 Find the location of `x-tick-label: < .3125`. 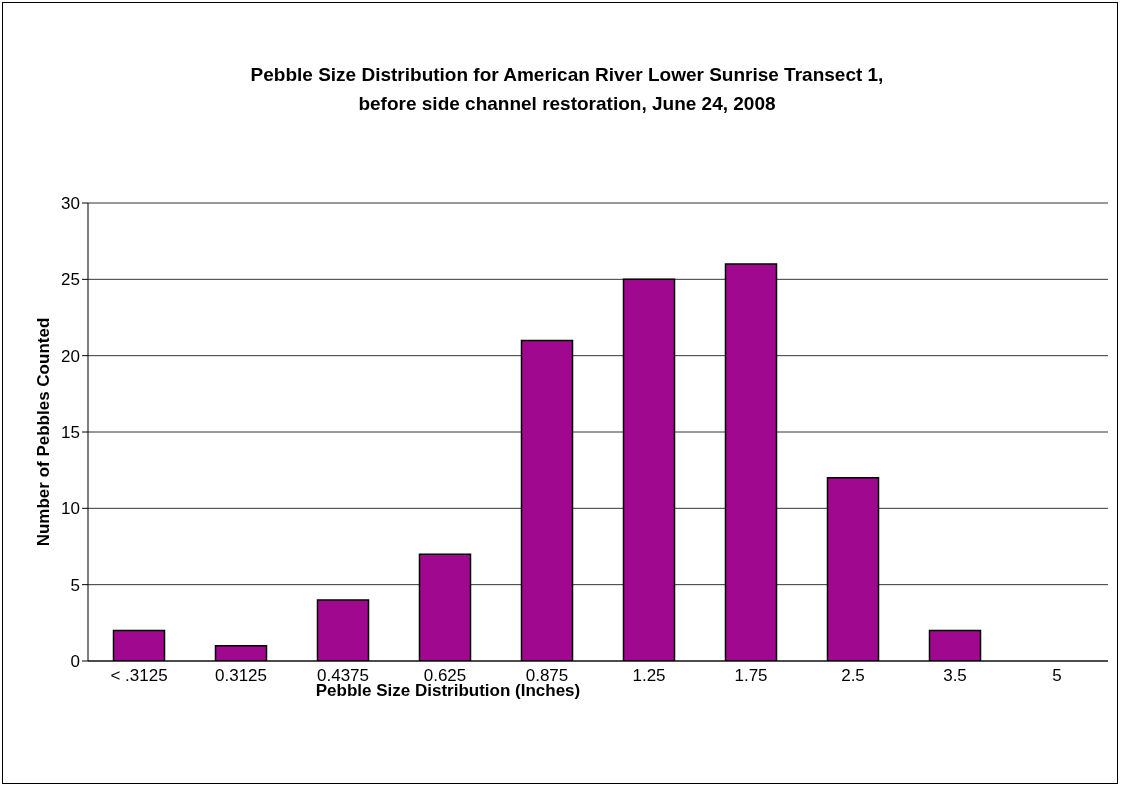

x-tick-label: < .3125 is located at coordinates (139, 676).